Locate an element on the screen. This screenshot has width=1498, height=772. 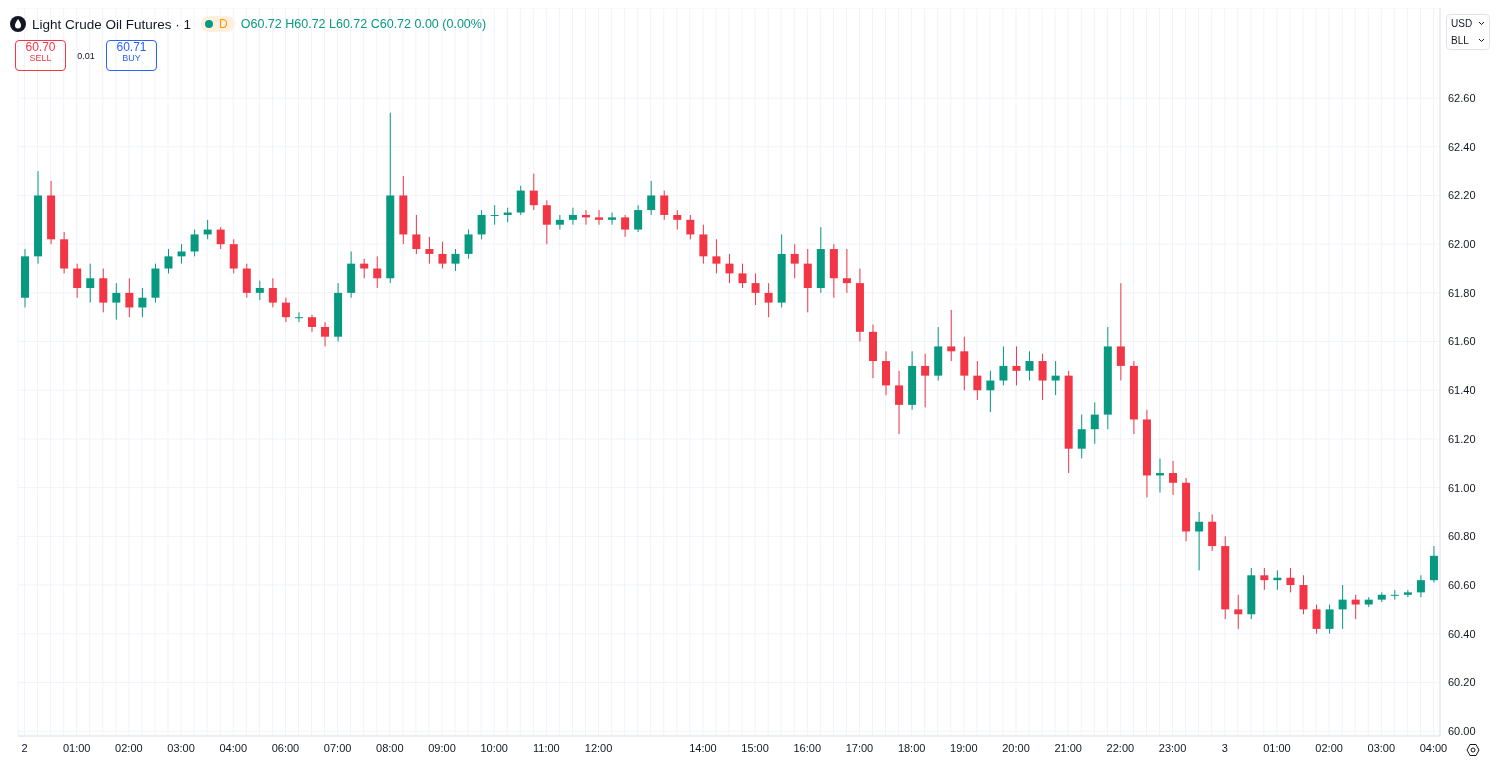
annotation: 60.70 is located at coordinates (40, 47).